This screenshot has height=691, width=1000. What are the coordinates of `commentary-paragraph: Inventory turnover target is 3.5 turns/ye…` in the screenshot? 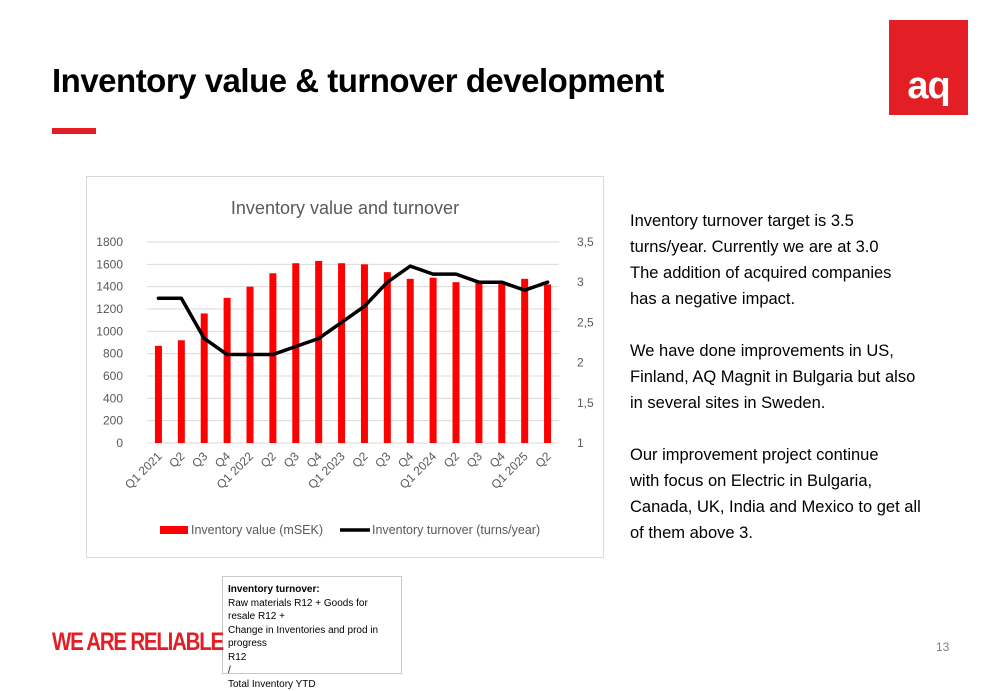 It's located at (780, 260).